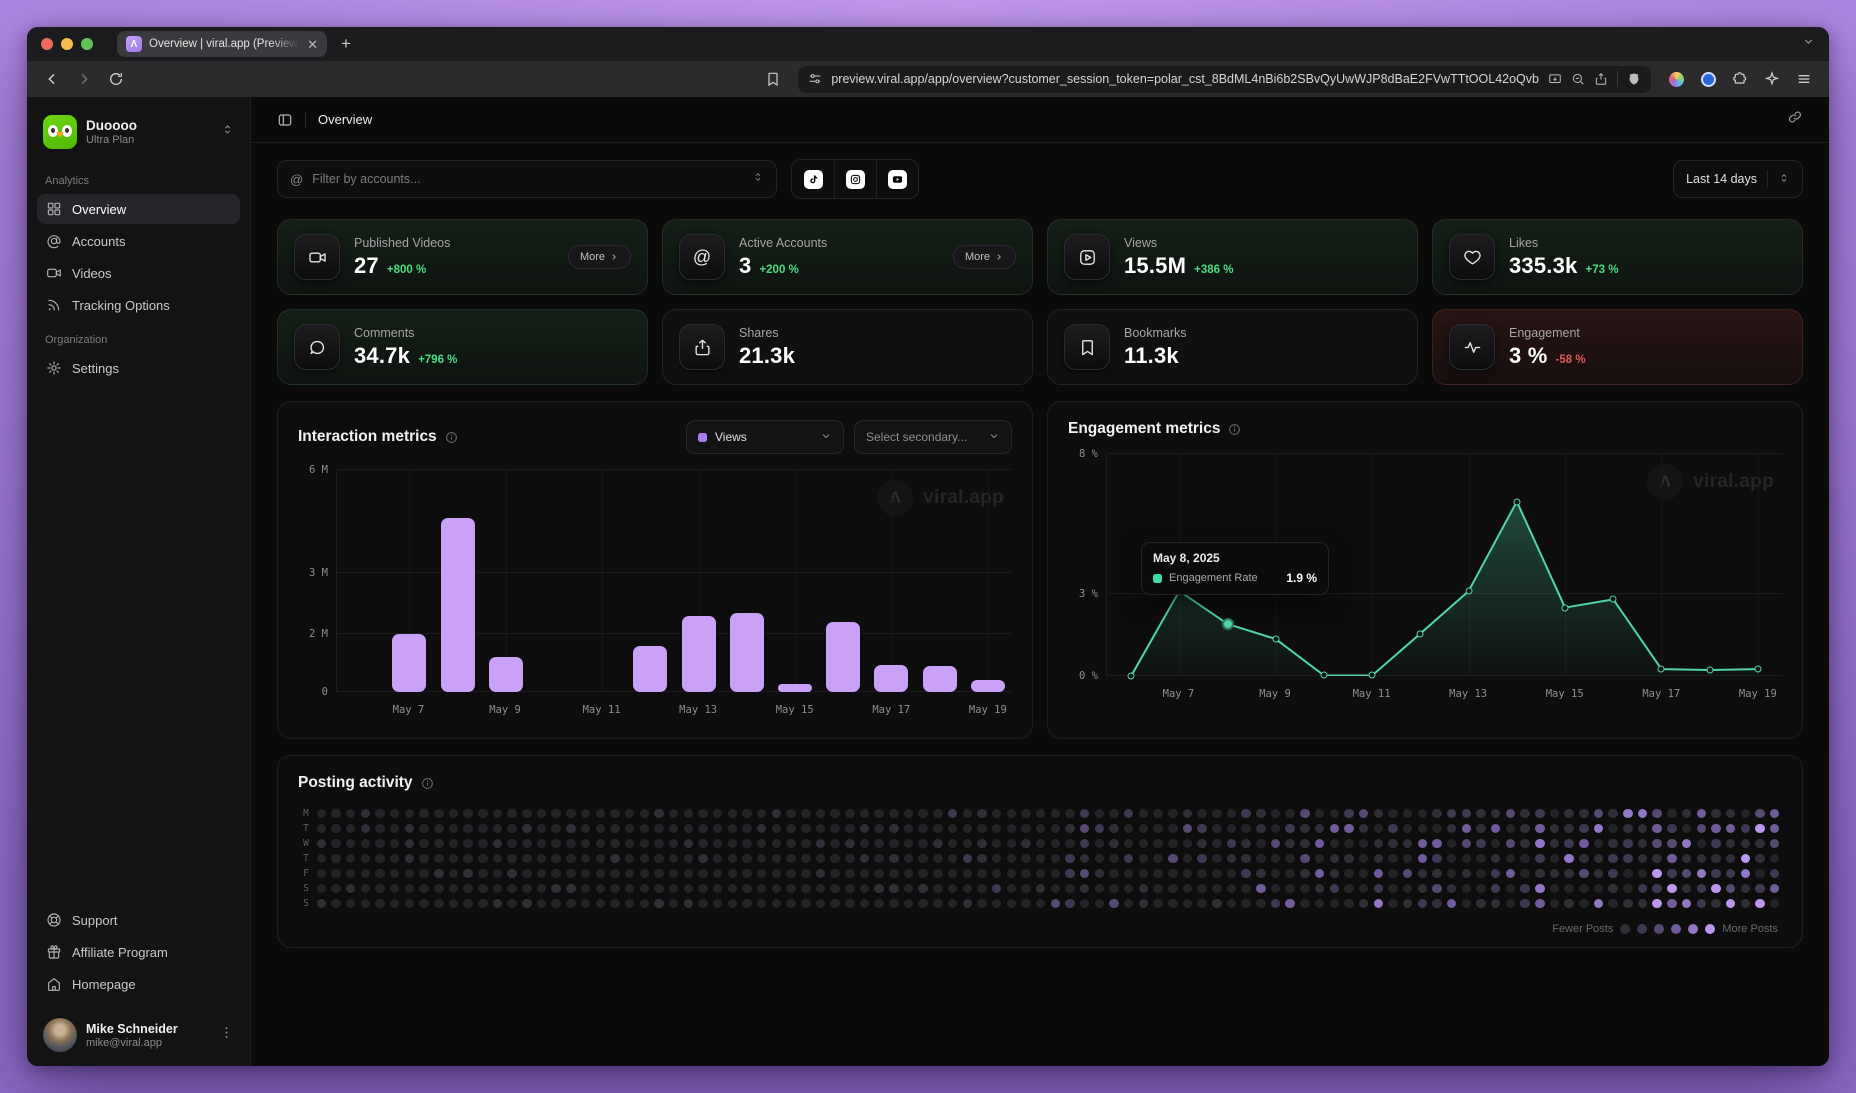 This screenshot has height=1093, width=1856. Describe the element at coordinates (1795, 119) in the screenshot. I see `copy-link-icon` at that location.